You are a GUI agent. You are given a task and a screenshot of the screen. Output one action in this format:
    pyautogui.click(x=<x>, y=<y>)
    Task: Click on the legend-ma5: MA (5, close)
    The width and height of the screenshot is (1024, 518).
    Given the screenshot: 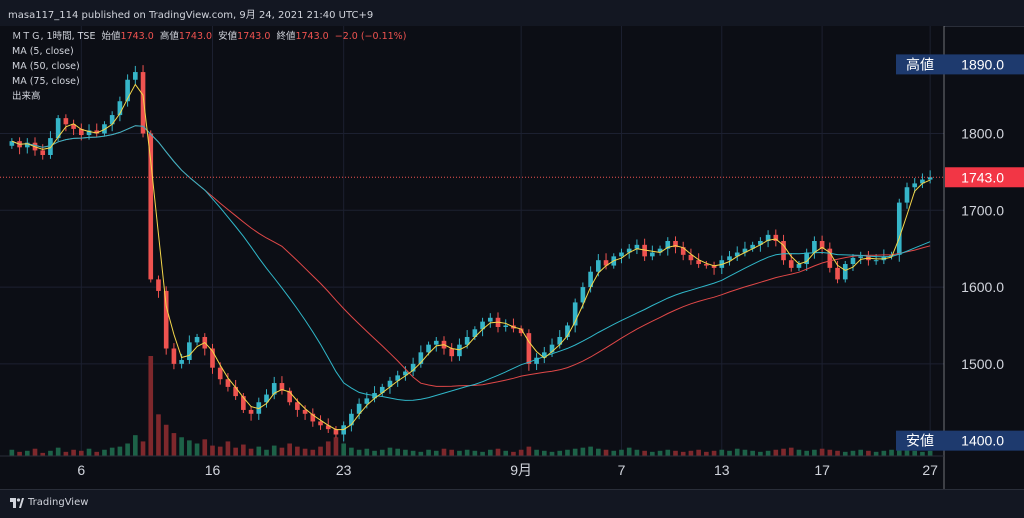 What is the action you would take?
    pyautogui.click(x=43, y=51)
    